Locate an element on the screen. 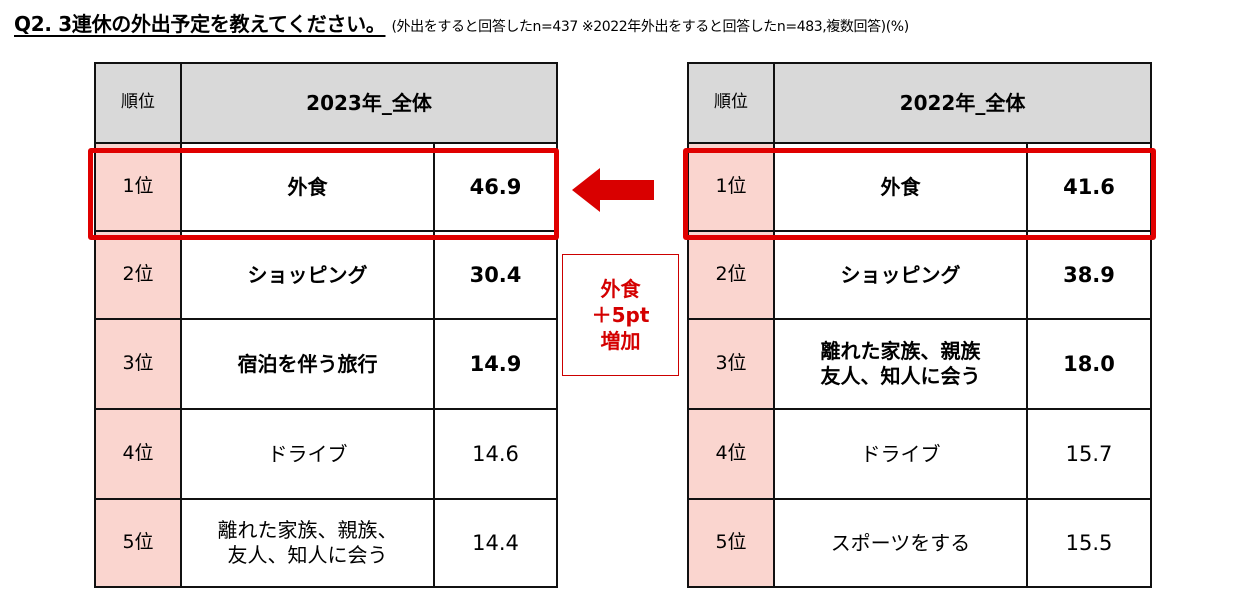 This screenshot has width=1251, height=615. year-header: 2022年_全体 is located at coordinates (962, 103).